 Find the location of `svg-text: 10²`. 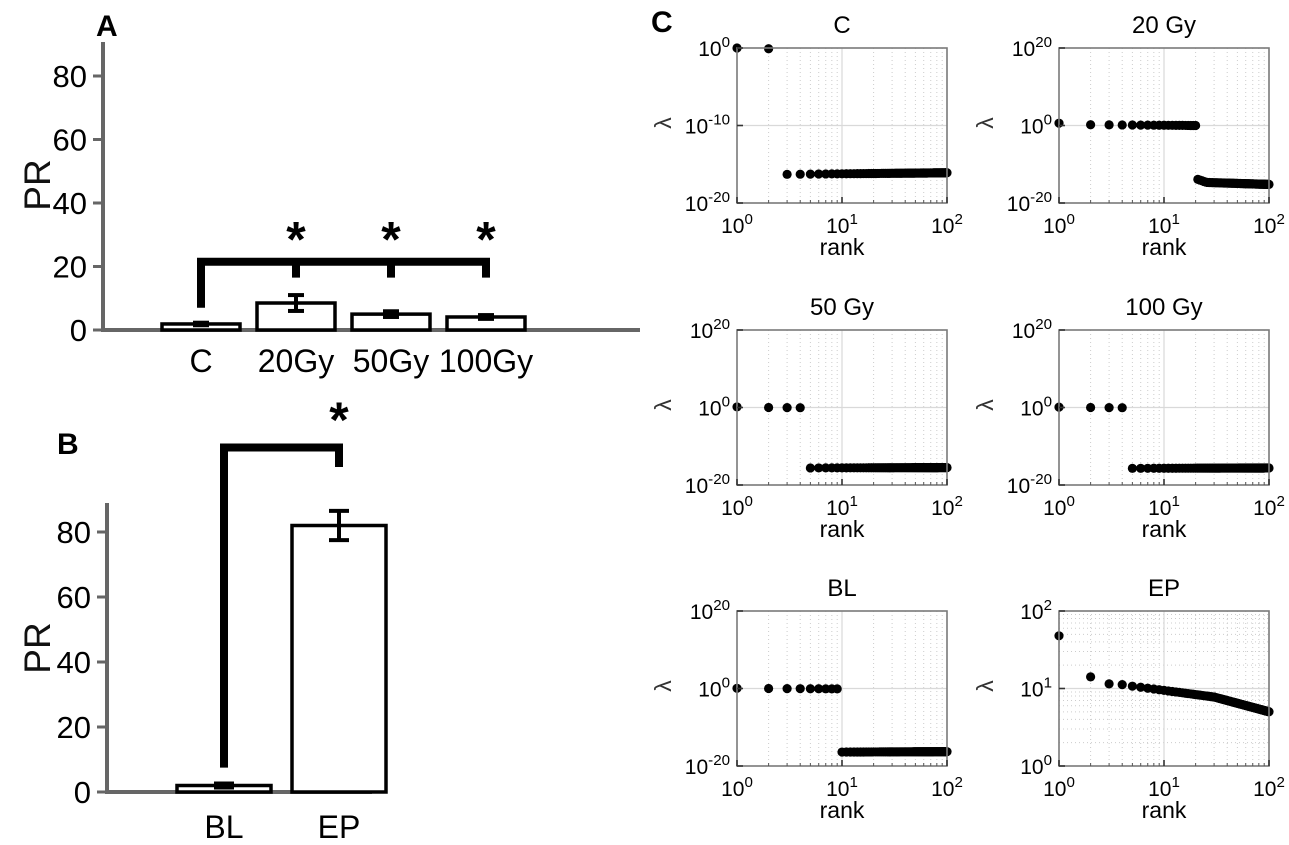

svg-text: 10² is located at coordinates (1036, 610).